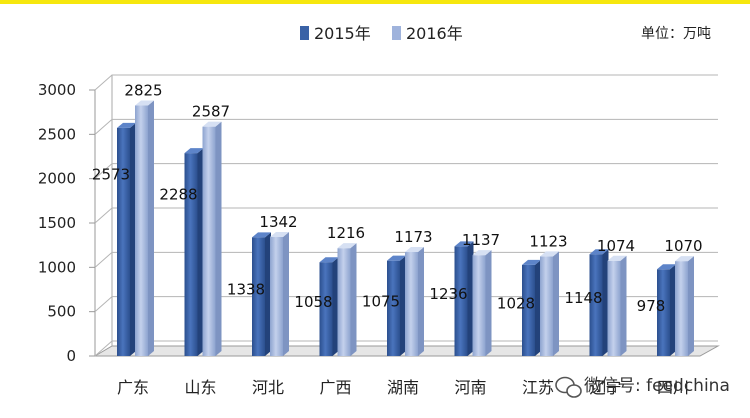  Describe the element at coordinates (434, 33) in the screenshot. I see `legend-label-2016: 2016年` at that location.